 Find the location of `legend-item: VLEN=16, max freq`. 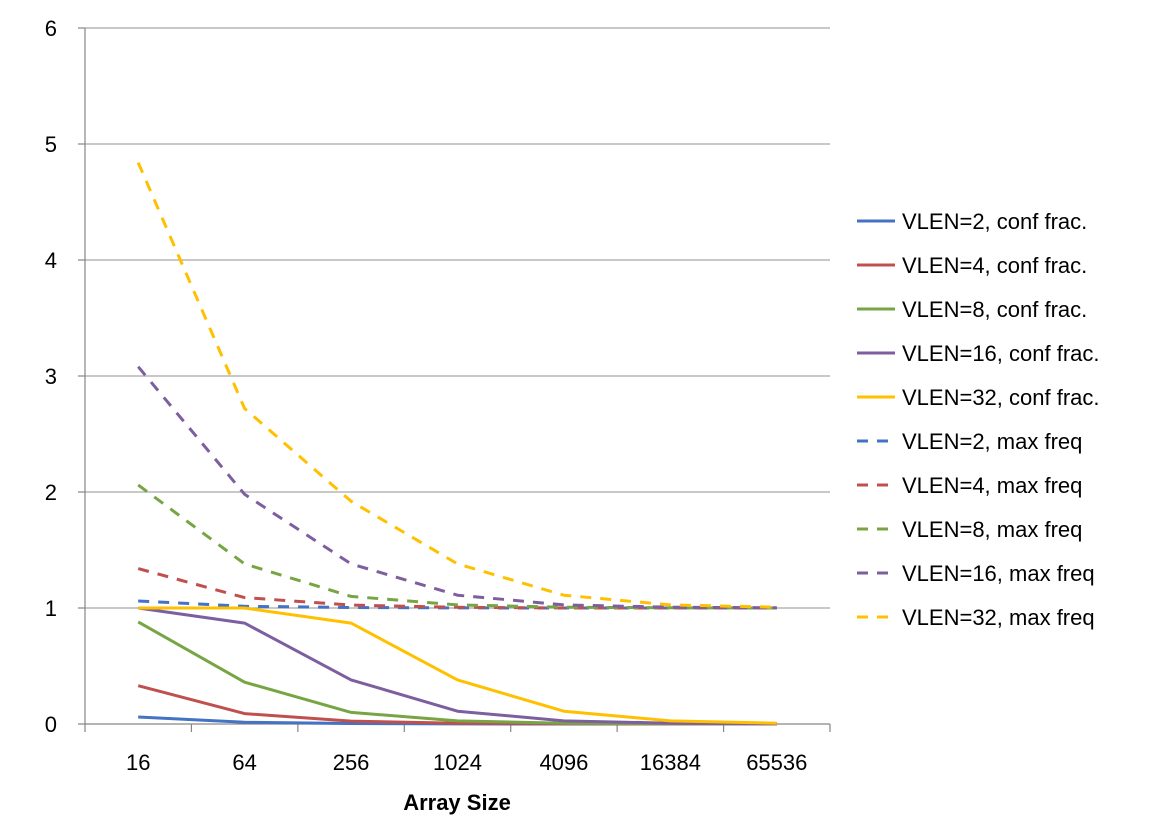

legend-item: VLEN=16, max freq is located at coordinates (976, 573).